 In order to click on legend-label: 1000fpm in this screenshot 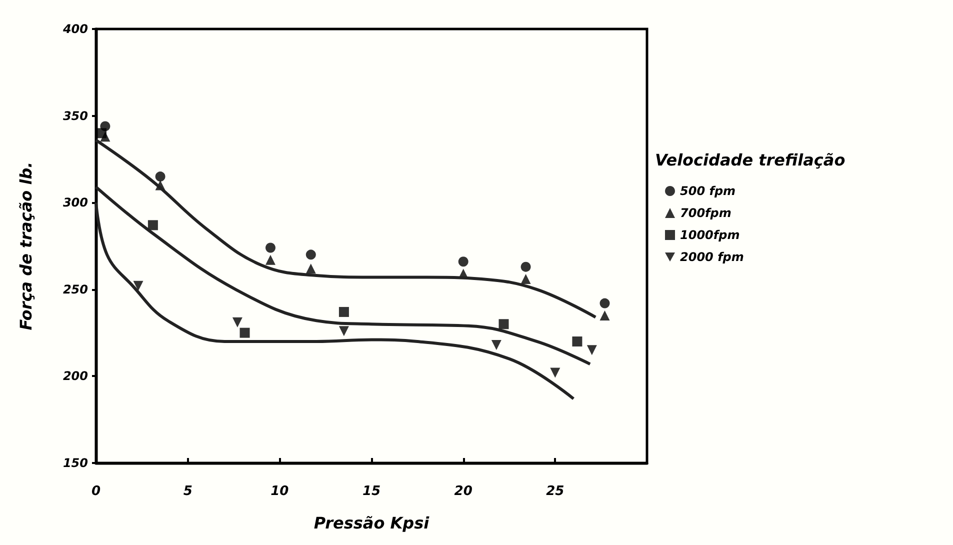, I will do `click(710, 235)`.